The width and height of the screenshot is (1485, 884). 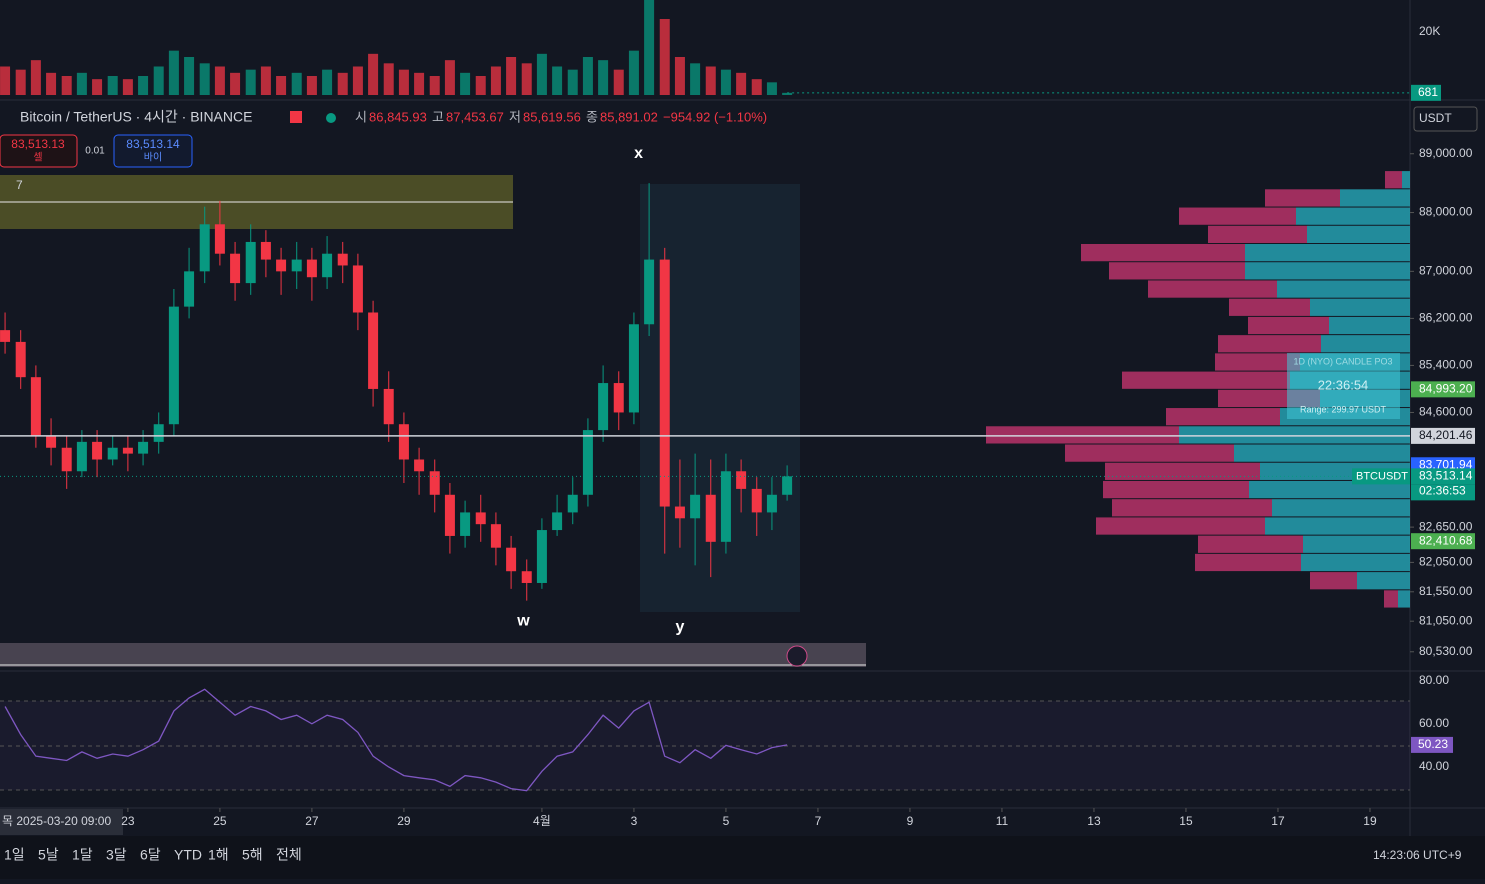 What do you see at coordinates (1433, 744) in the screenshot?
I see `rsi-tag-label: 50.23` at bounding box center [1433, 744].